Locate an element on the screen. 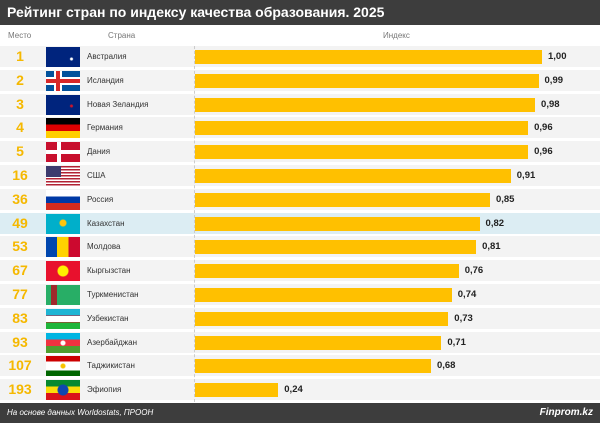  data-label: 0,76 is located at coordinates (474, 271).